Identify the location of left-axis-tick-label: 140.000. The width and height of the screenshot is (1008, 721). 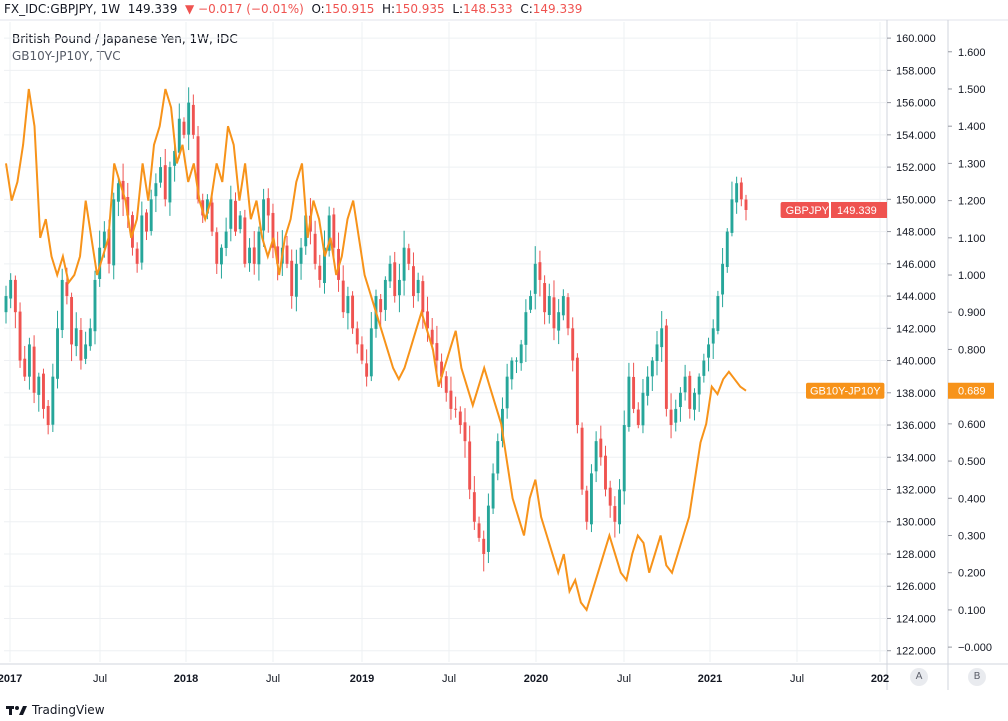
(916, 362).